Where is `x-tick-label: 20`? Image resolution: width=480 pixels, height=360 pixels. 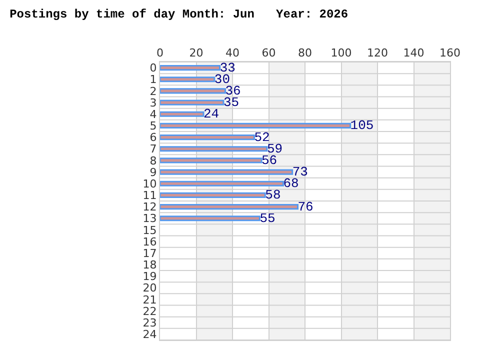 x-tick-label: 20 is located at coordinates (196, 53).